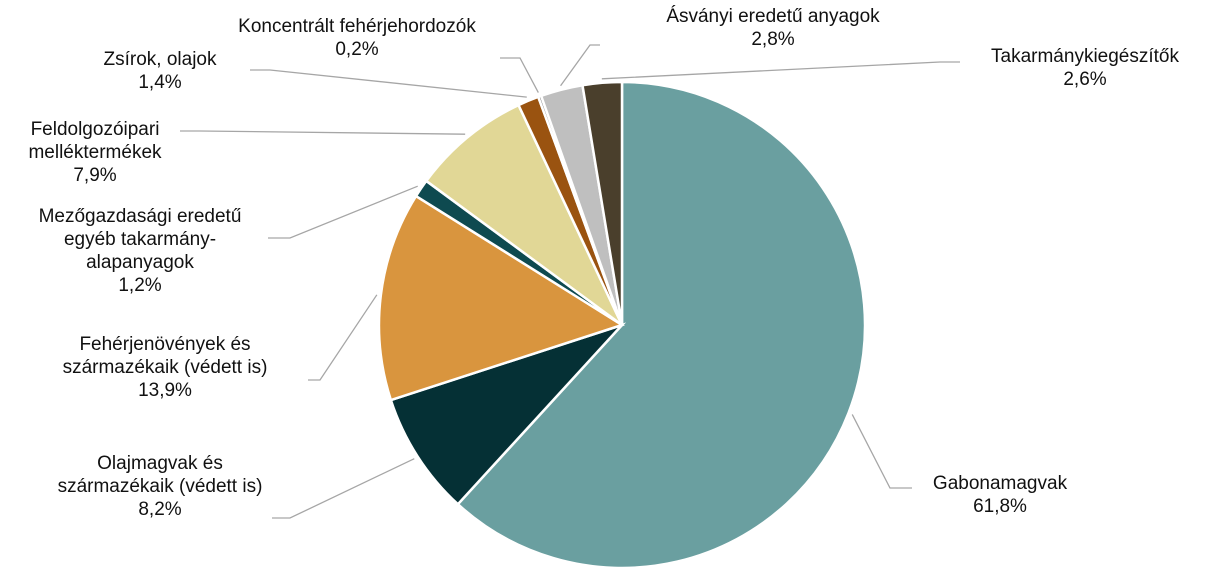 This screenshot has width=1222, height=568. Describe the element at coordinates (1085, 56) in the screenshot. I see `category-label: Takarmánykiegészítők` at that location.